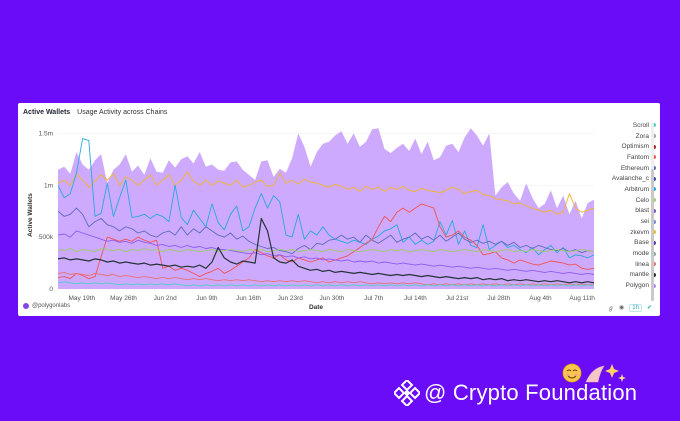 This screenshot has height=421, width=680. What do you see at coordinates (166, 298) in the screenshot?
I see `x-tick-label: Jun 2nd` at bounding box center [166, 298].